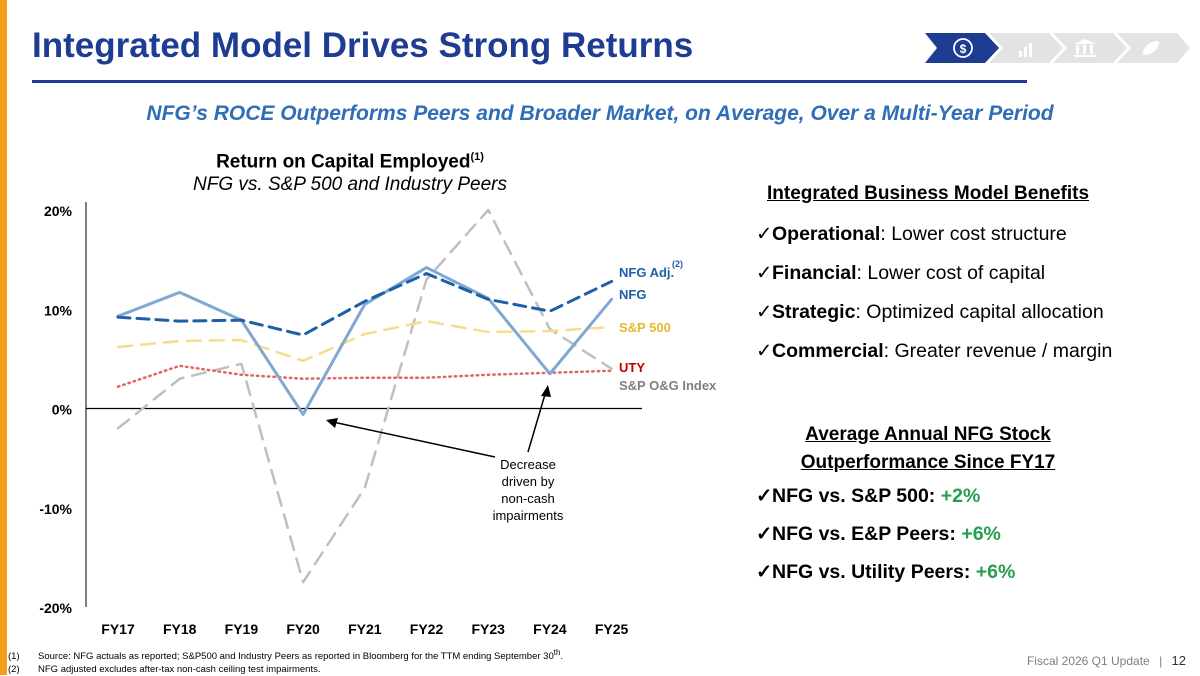 The height and width of the screenshot is (676, 1200). What do you see at coordinates (488, 629) in the screenshot?
I see `x-tick-label: FY23` at bounding box center [488, 629].